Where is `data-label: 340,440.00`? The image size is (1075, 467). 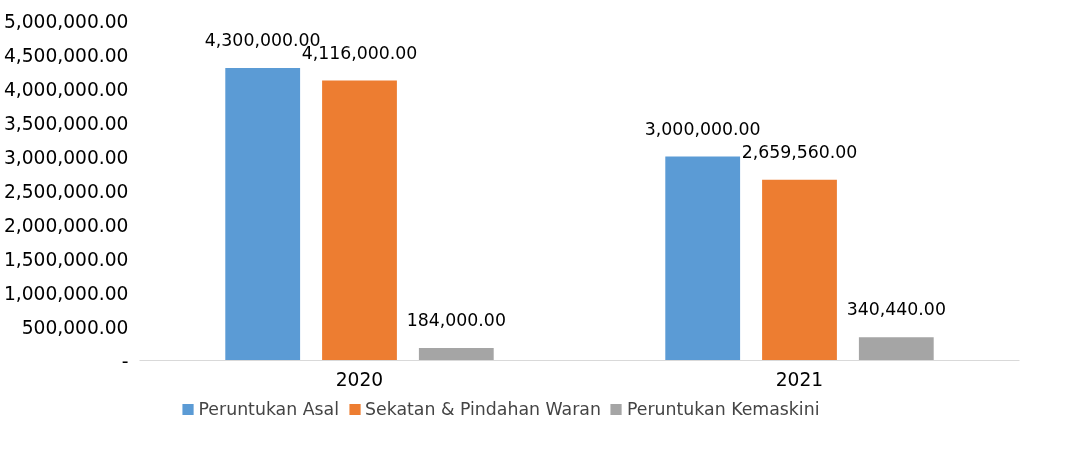
data-label: 340,440.00 is located at coordinates (896, 309).